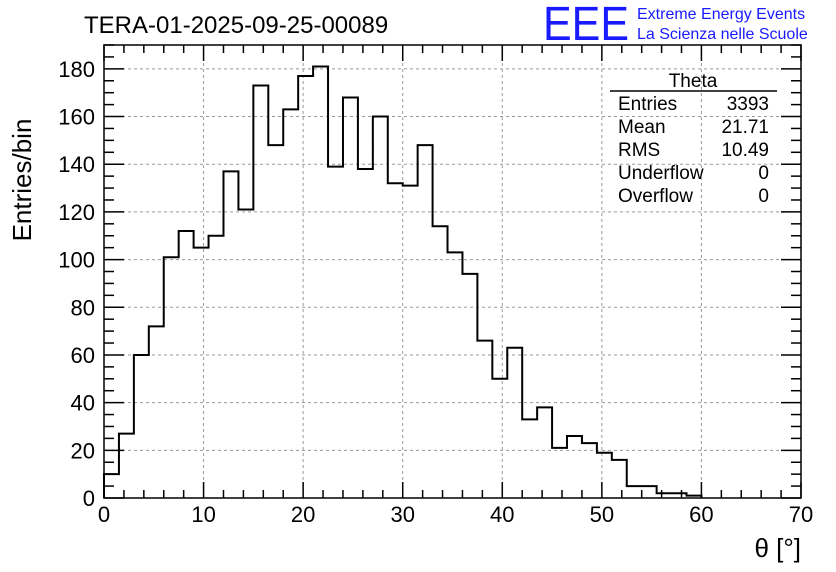 The image size is (836, 572). What do you see at coordinates (83, 403) in the screenshot?
I see `y-tick-label: 40` at bounding box center [83, 403].